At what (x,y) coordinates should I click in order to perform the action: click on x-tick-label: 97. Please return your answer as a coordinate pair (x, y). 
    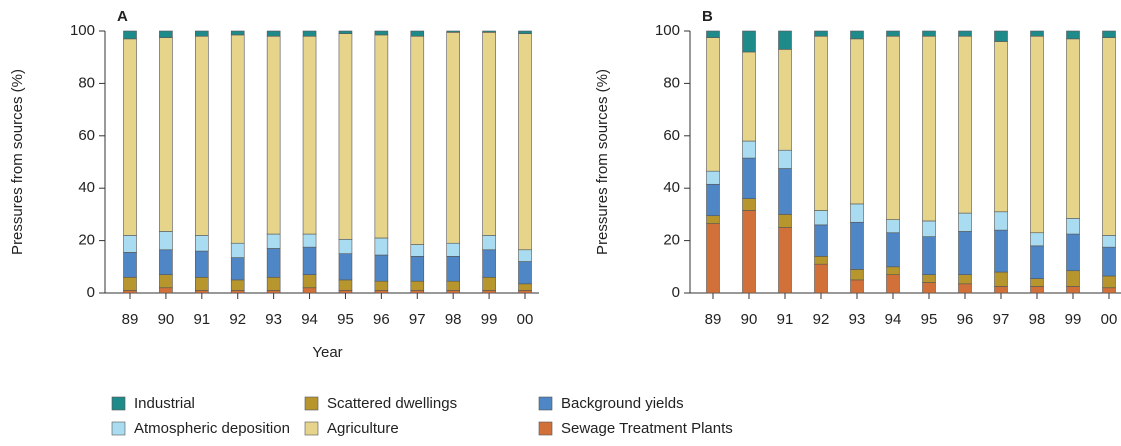
    Looking at the image, I should click on (417, 319).